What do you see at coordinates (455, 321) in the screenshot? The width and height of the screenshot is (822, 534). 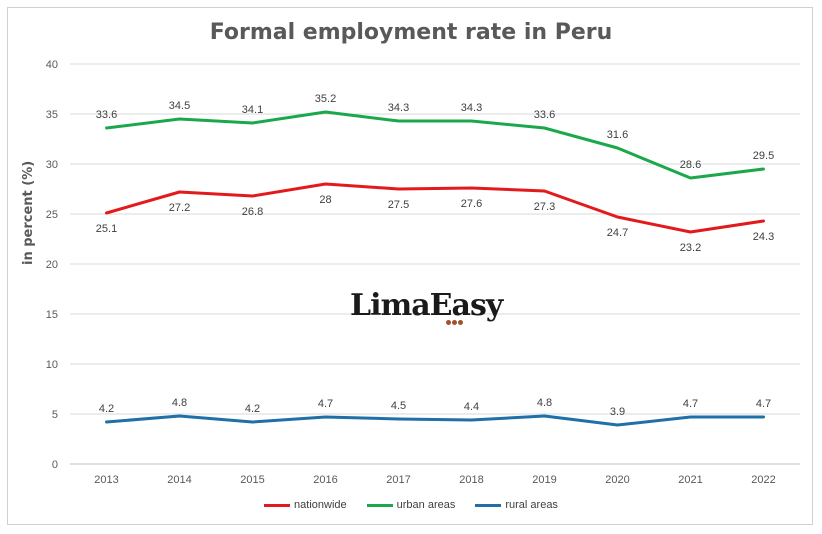 I see `watermark-dots` at bounding box center [455, 321].